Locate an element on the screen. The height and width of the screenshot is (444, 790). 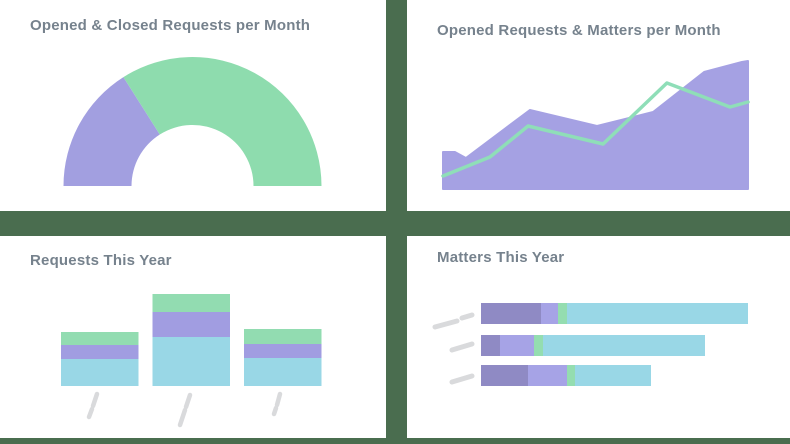
panel-title-requests-this-year: Requests This Year is located at coordinates (101, 260).